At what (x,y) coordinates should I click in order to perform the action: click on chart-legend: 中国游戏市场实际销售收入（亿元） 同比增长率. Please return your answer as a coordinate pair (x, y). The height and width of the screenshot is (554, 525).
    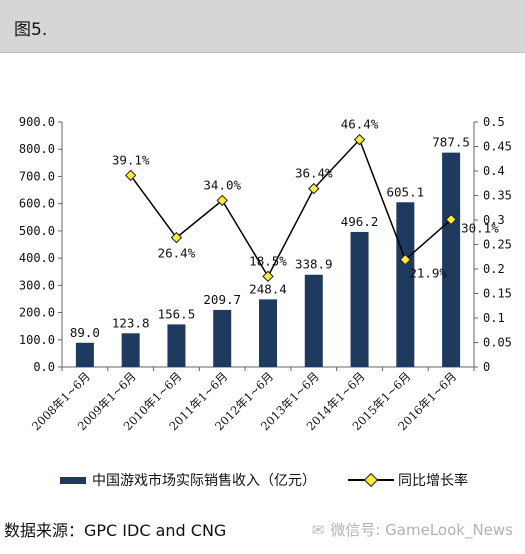
    Looking at the image, I should click on (262, 482).